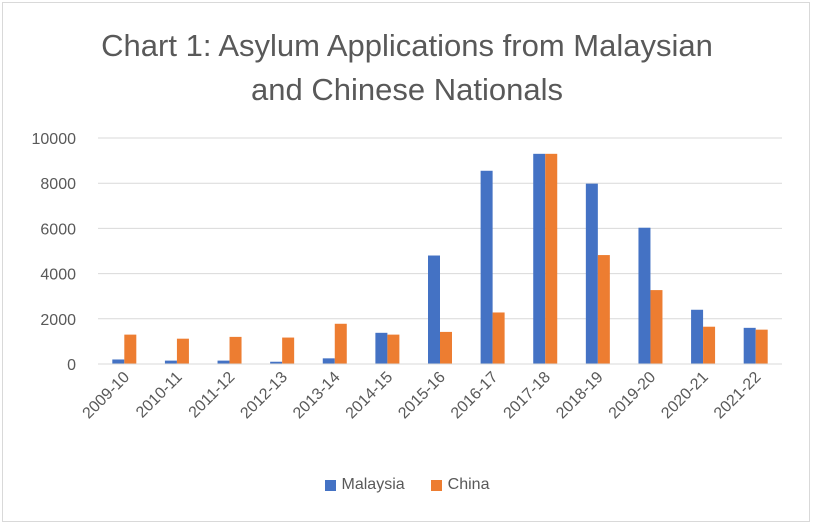  What do you see at coordinates (159, 395) in the screenshot?
I see `x-tick-label: 2010-11` at bounding box center [159, 395].